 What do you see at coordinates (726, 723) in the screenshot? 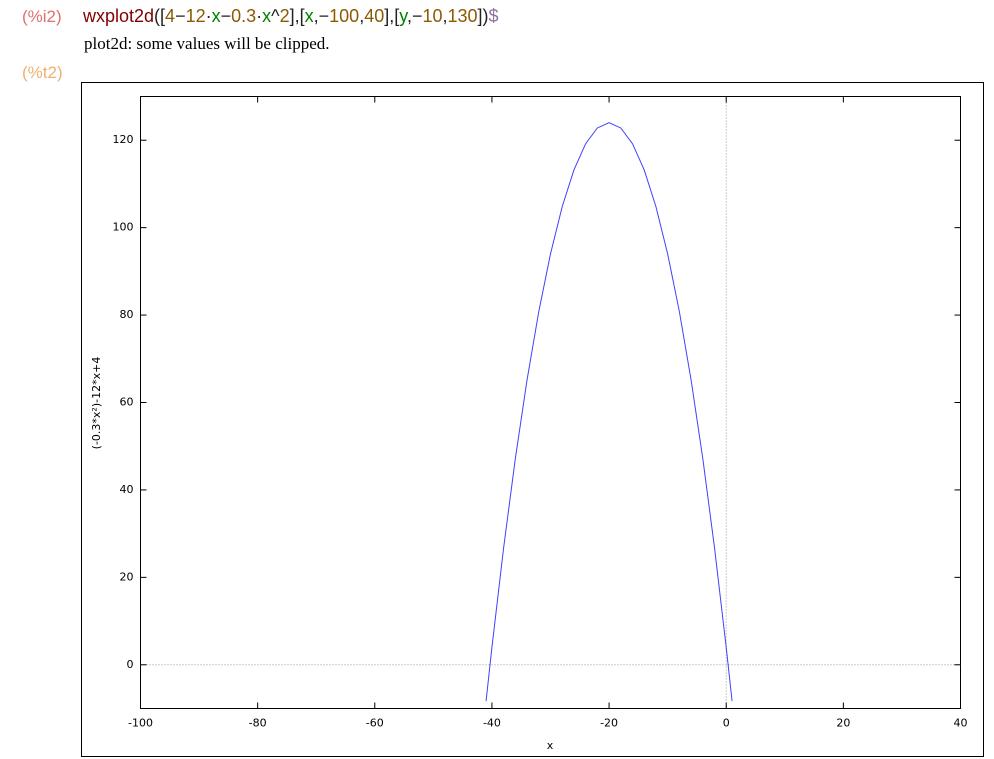
I see `x-tick-label: 0` at bounding box center [726, 723].